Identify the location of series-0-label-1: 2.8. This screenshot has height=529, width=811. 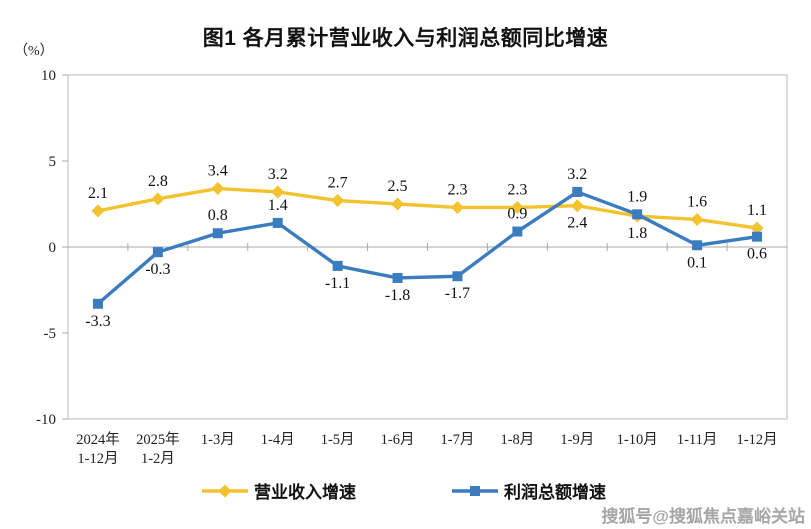
(158, 181).